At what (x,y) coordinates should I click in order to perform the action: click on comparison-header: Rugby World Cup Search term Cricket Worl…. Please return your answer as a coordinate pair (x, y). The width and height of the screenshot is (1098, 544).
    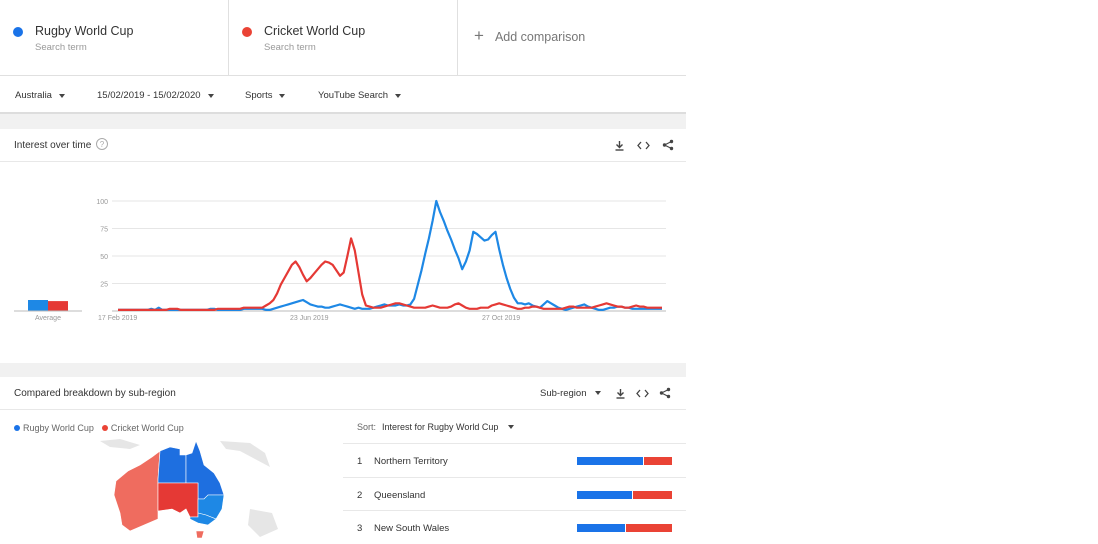
    Looking at the image, I should click on (343, 38).